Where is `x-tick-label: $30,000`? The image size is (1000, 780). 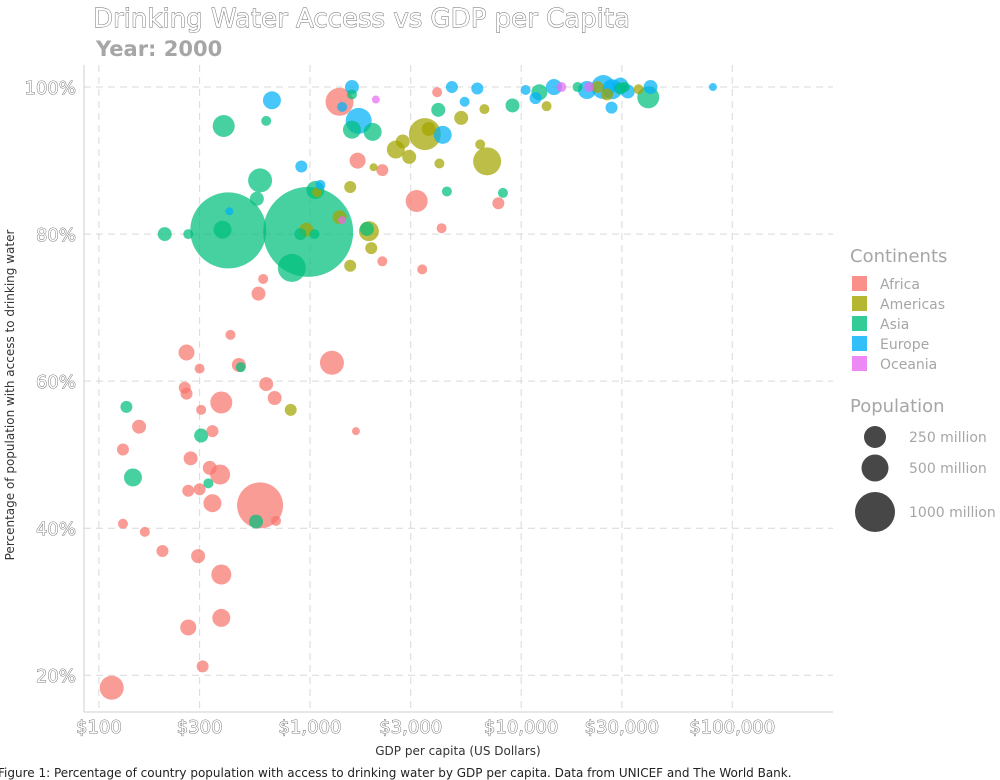 x-tick-label: $30,000 is located at coordinates (622, 727).